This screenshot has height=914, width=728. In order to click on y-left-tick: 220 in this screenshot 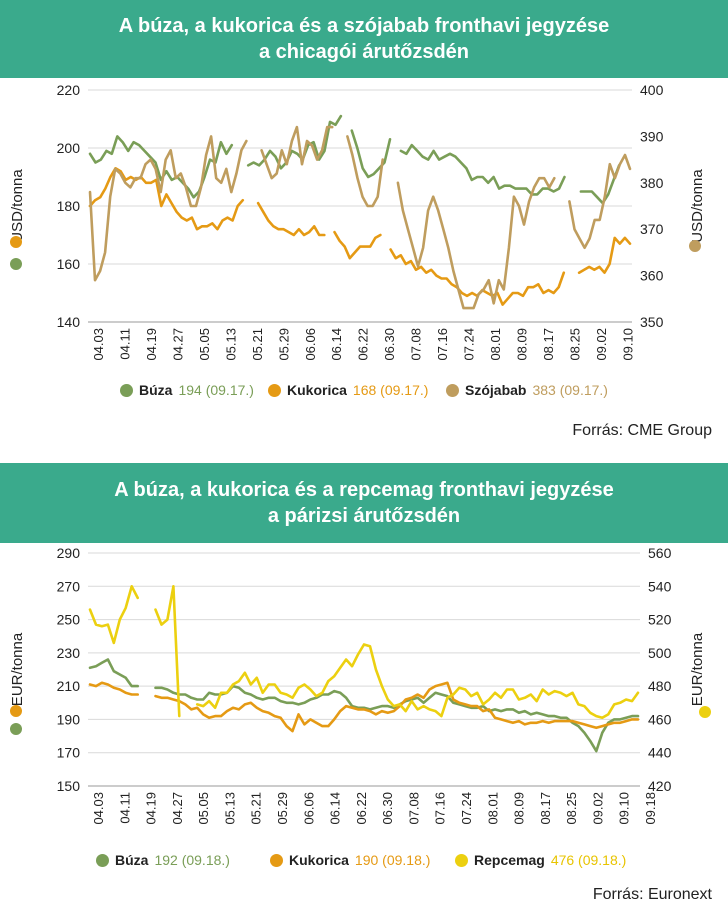, I will do `click(69, 90)`.